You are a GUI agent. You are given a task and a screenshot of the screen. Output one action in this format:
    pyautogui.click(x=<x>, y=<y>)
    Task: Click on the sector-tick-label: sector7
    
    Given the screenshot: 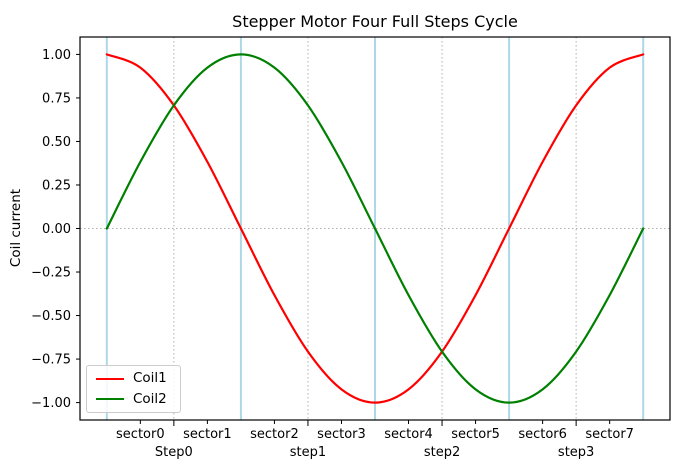 What is the action you would take?
    pyautogui.click(x=609, y=434)
    